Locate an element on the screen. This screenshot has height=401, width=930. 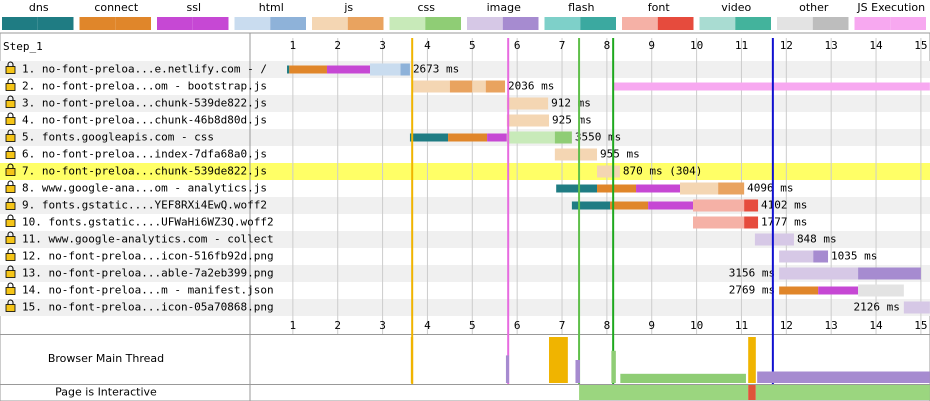
request-label: 8. www.google-ana...om - analytics.js is located at coordinates (144, 188).